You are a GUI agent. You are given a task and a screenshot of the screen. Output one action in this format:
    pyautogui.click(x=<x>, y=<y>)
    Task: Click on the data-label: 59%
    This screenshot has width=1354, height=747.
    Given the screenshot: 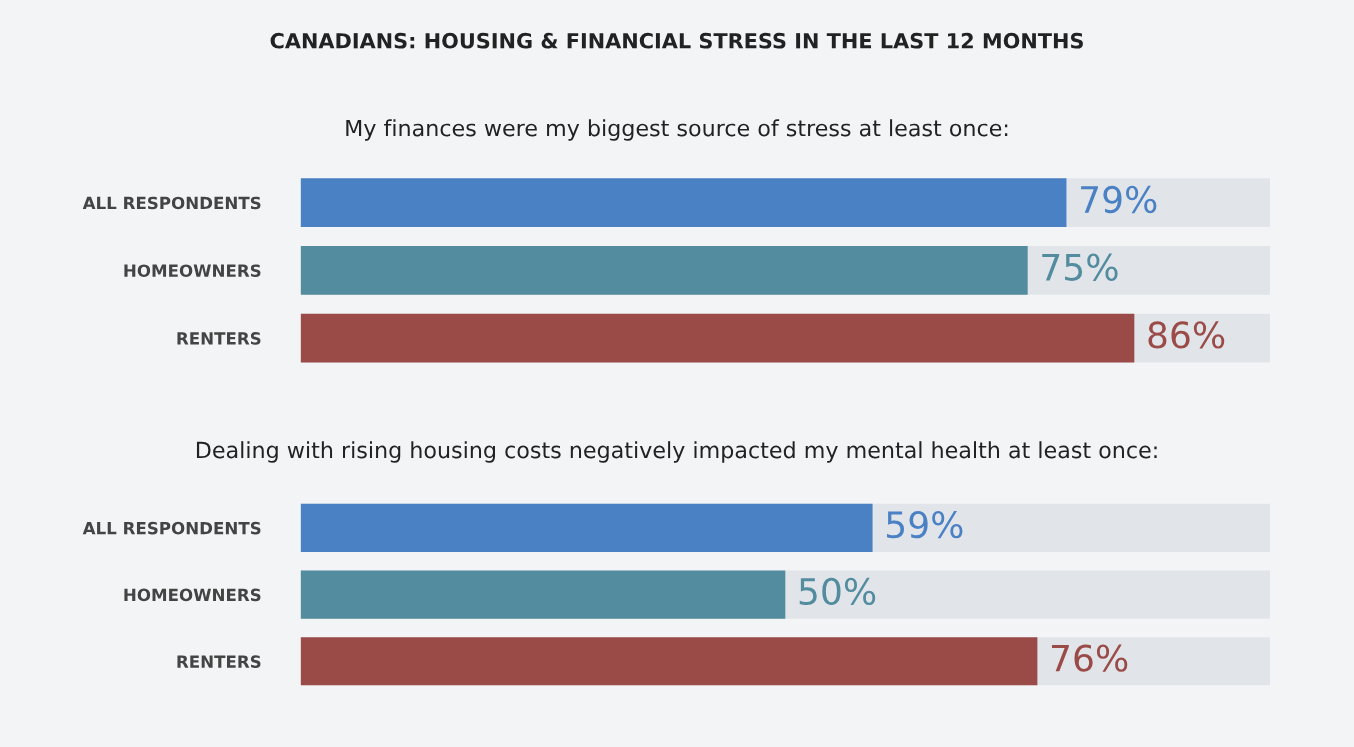 What is the action you would take?
    pyautogui.click(x=924, y=525)
    